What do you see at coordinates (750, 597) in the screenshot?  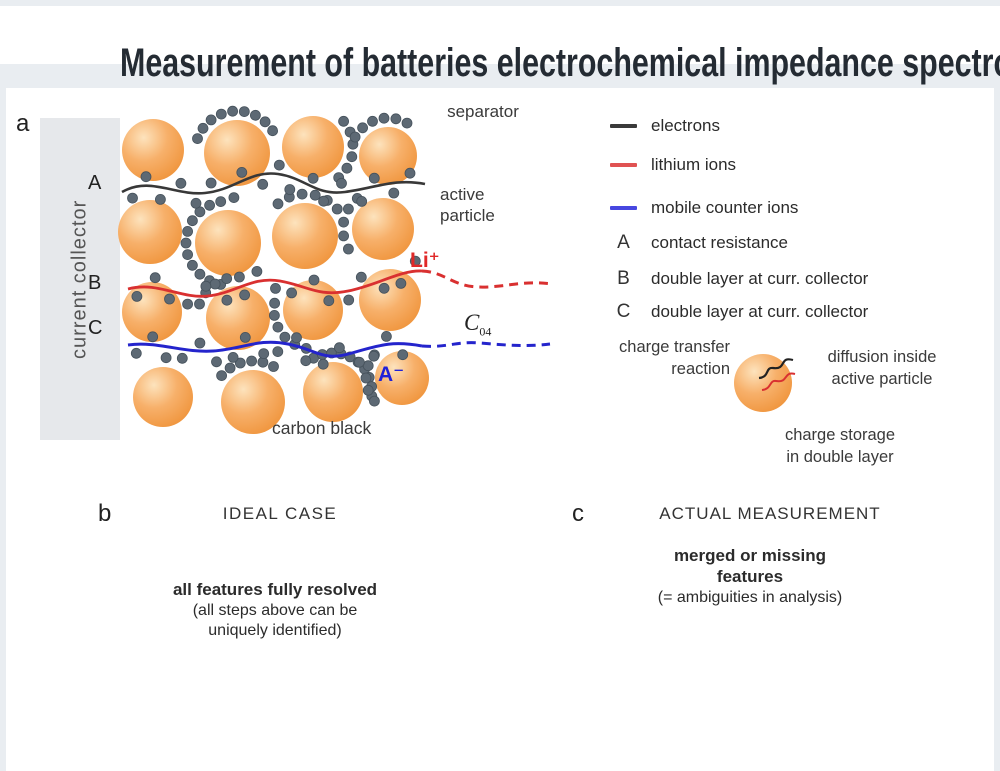 I see `chart-c-annotation-line3: (= ambiguities in analysis)` at bounding box center [750, 597].